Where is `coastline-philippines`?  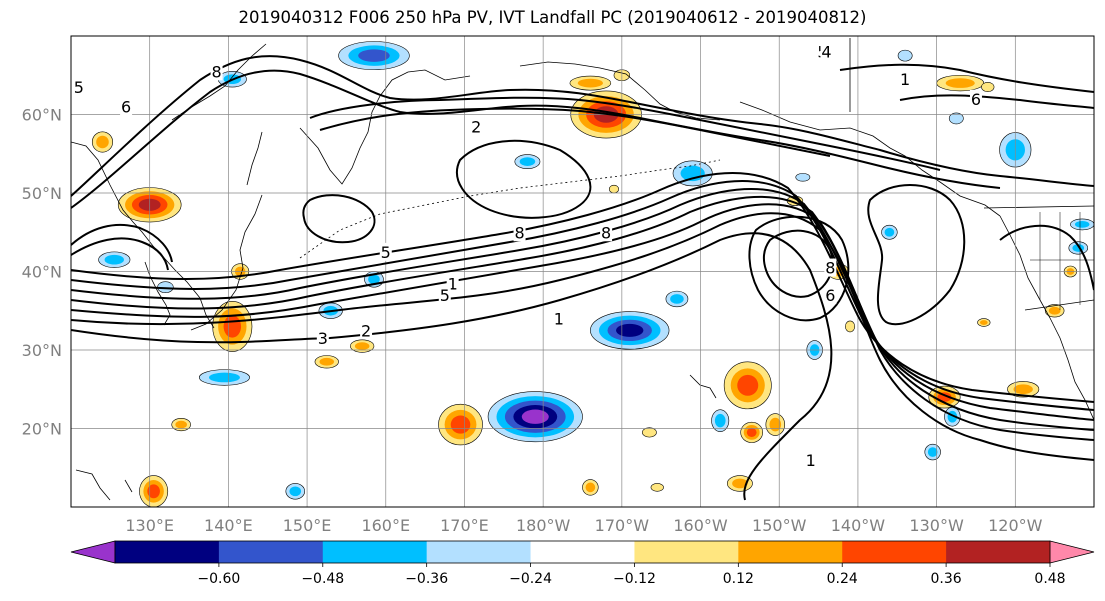 coastline-philippines is located at coordinates (104, 485).